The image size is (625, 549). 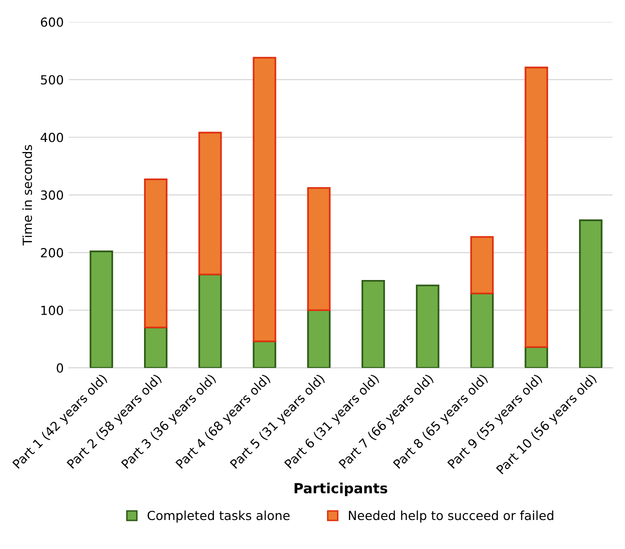 What do you see at coordinates (451, 516) in the screenshot?
I see `legend-label: Needed help to succeed or failed` at bounding box center [451, 516].